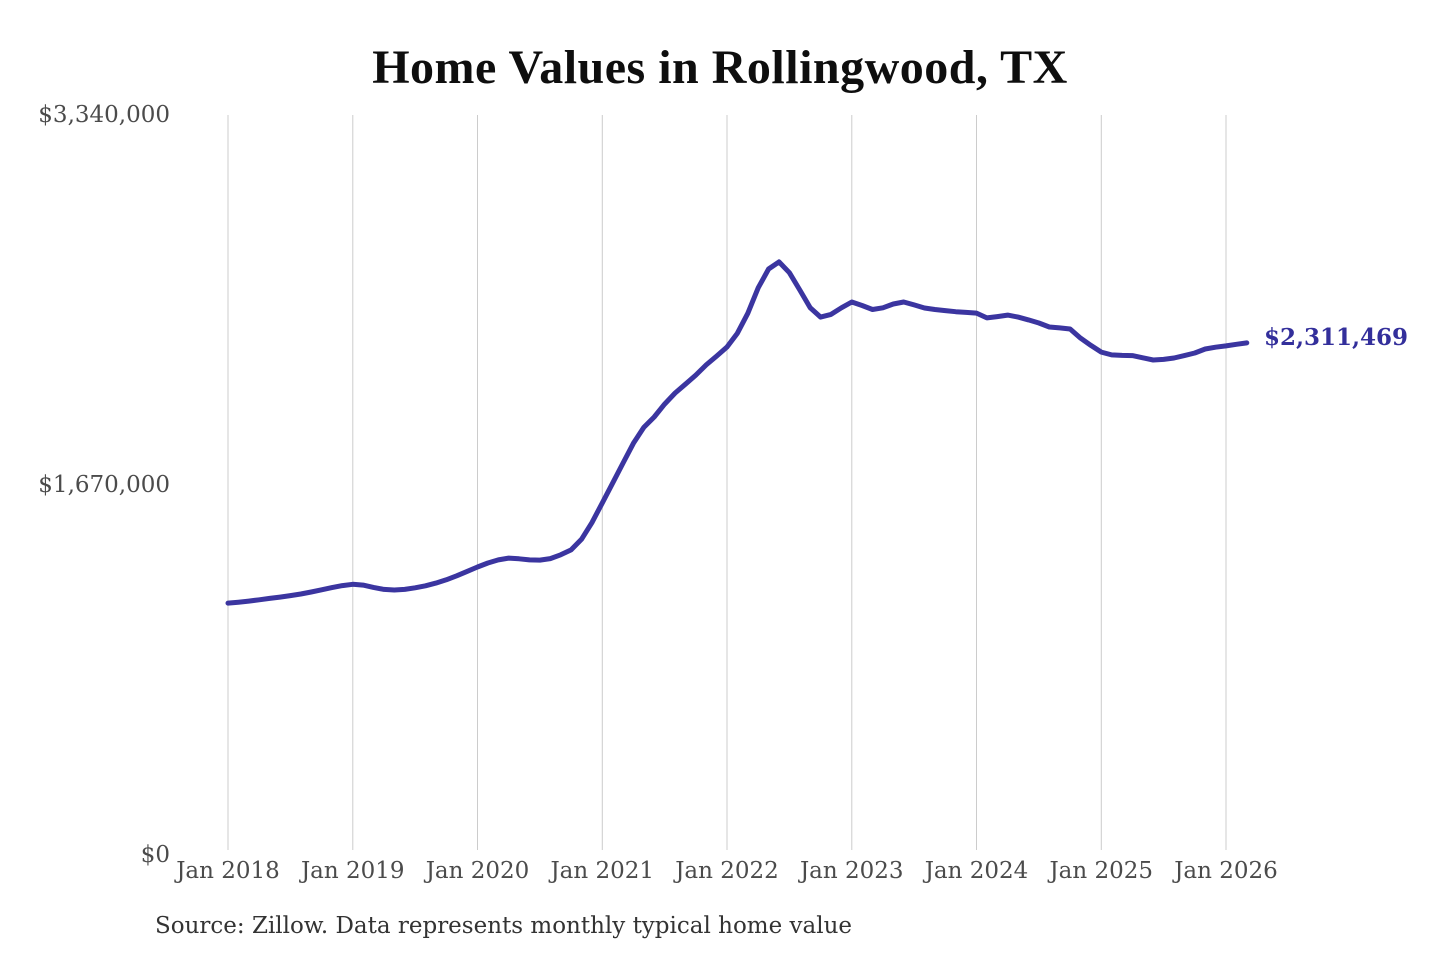 Image resolution: width=1440 pixels, height=960 pixels. What do you see at coordinates (976, 871) in the screenshot?
I see `x-axis-tick-label: Jan 2024` at bounding box center [976, 871].